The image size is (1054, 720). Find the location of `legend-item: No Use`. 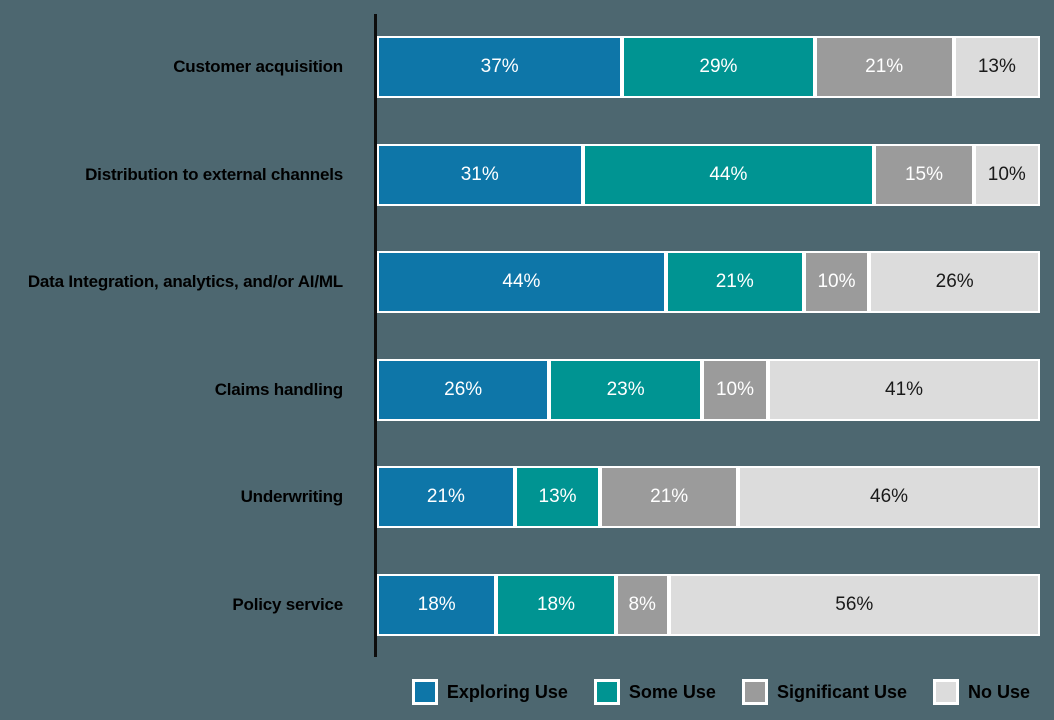

legend-item: No Use is located at coordinates (981, 692).